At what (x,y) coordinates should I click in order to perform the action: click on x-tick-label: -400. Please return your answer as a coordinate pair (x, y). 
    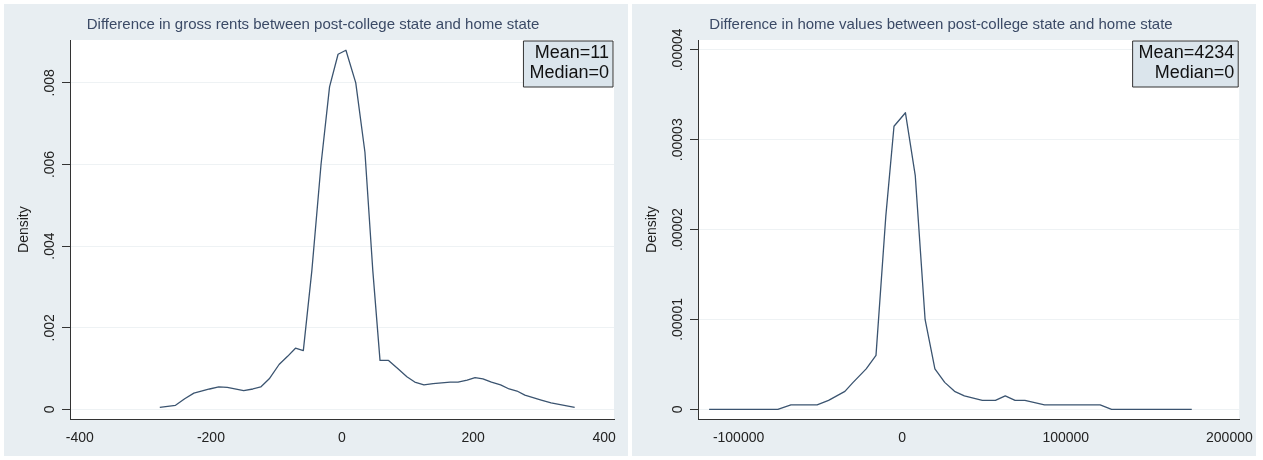
    Looking at the image, I should click on (80, 437).